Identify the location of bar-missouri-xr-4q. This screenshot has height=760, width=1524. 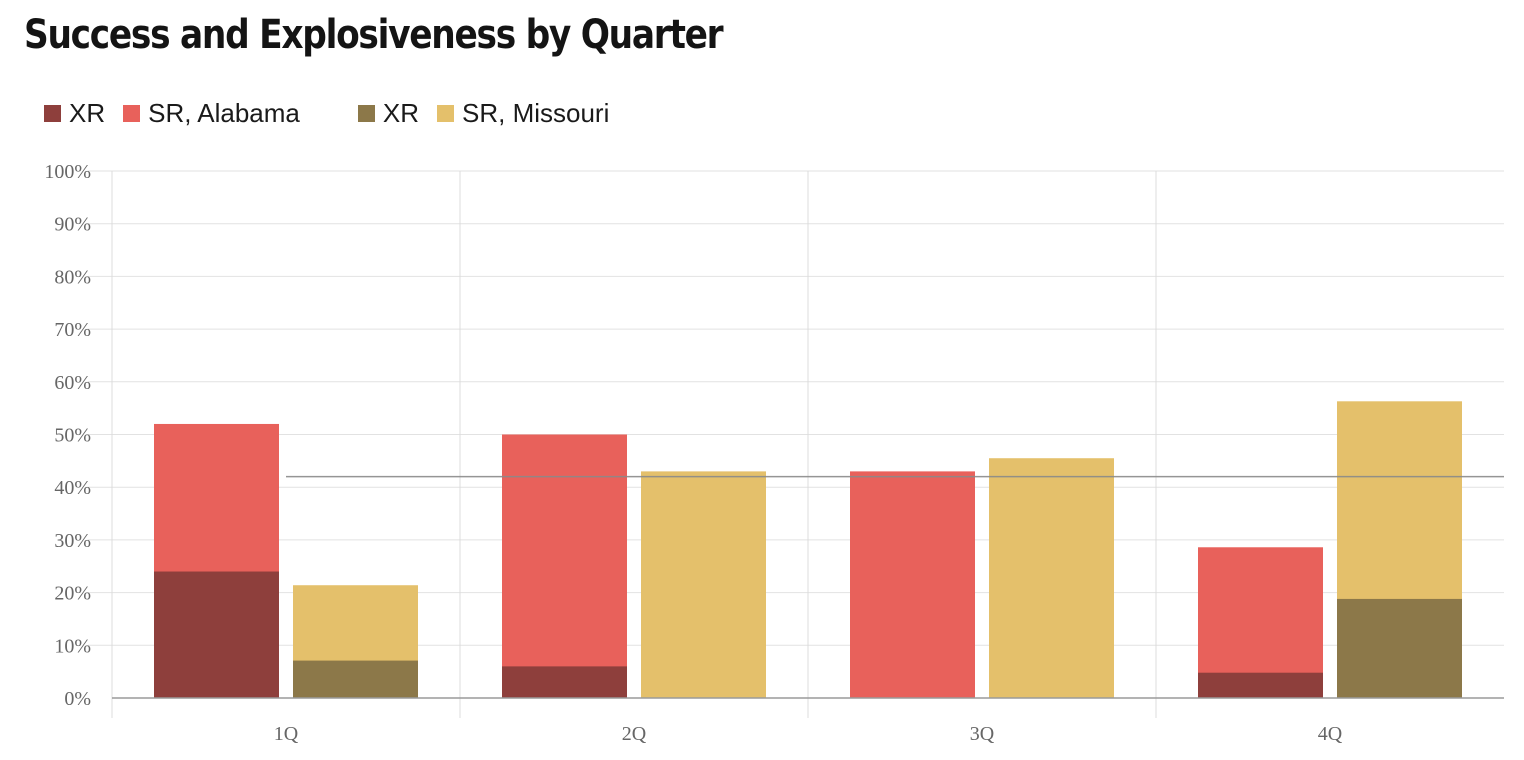
(1399, 648).